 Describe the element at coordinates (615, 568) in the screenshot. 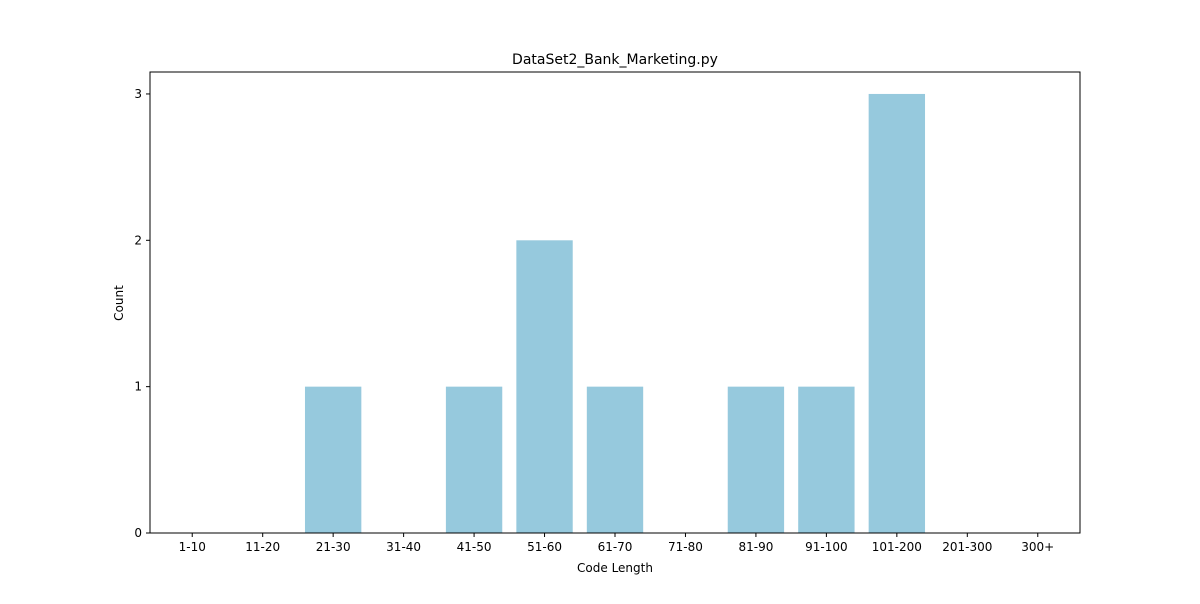

I see `x-axis-label: Code Length` at that location.